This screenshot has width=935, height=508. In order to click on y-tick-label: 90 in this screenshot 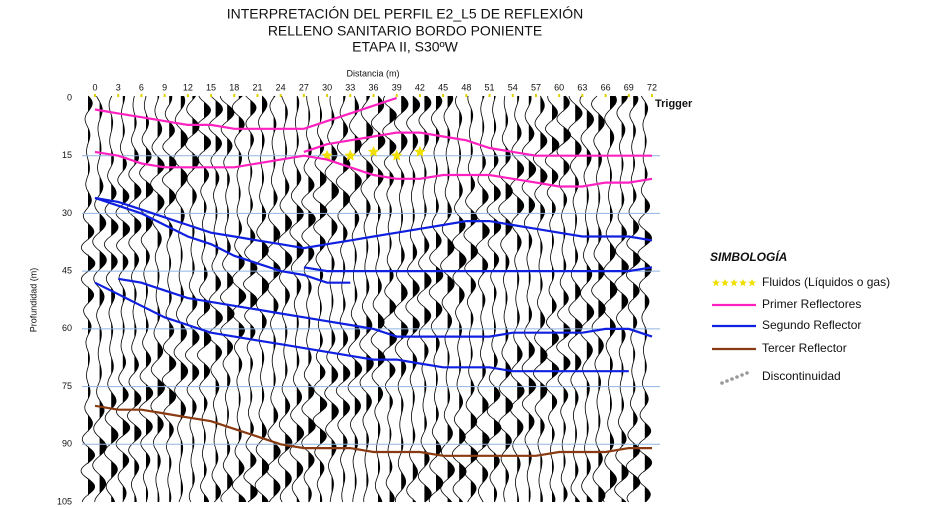, I will do `click(67, 444)`.